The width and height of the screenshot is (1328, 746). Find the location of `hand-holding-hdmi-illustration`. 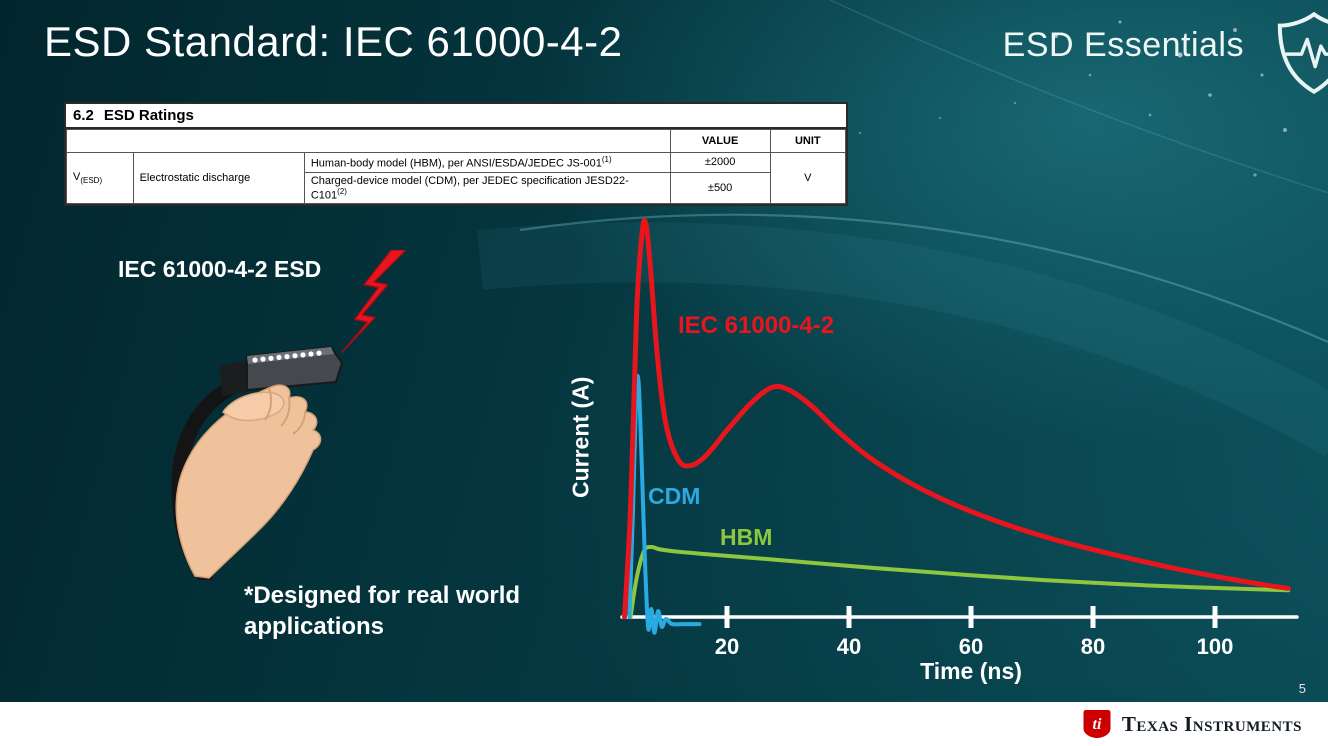

hand-holding-hdmi-illustration is located at coordinates (257, 462).